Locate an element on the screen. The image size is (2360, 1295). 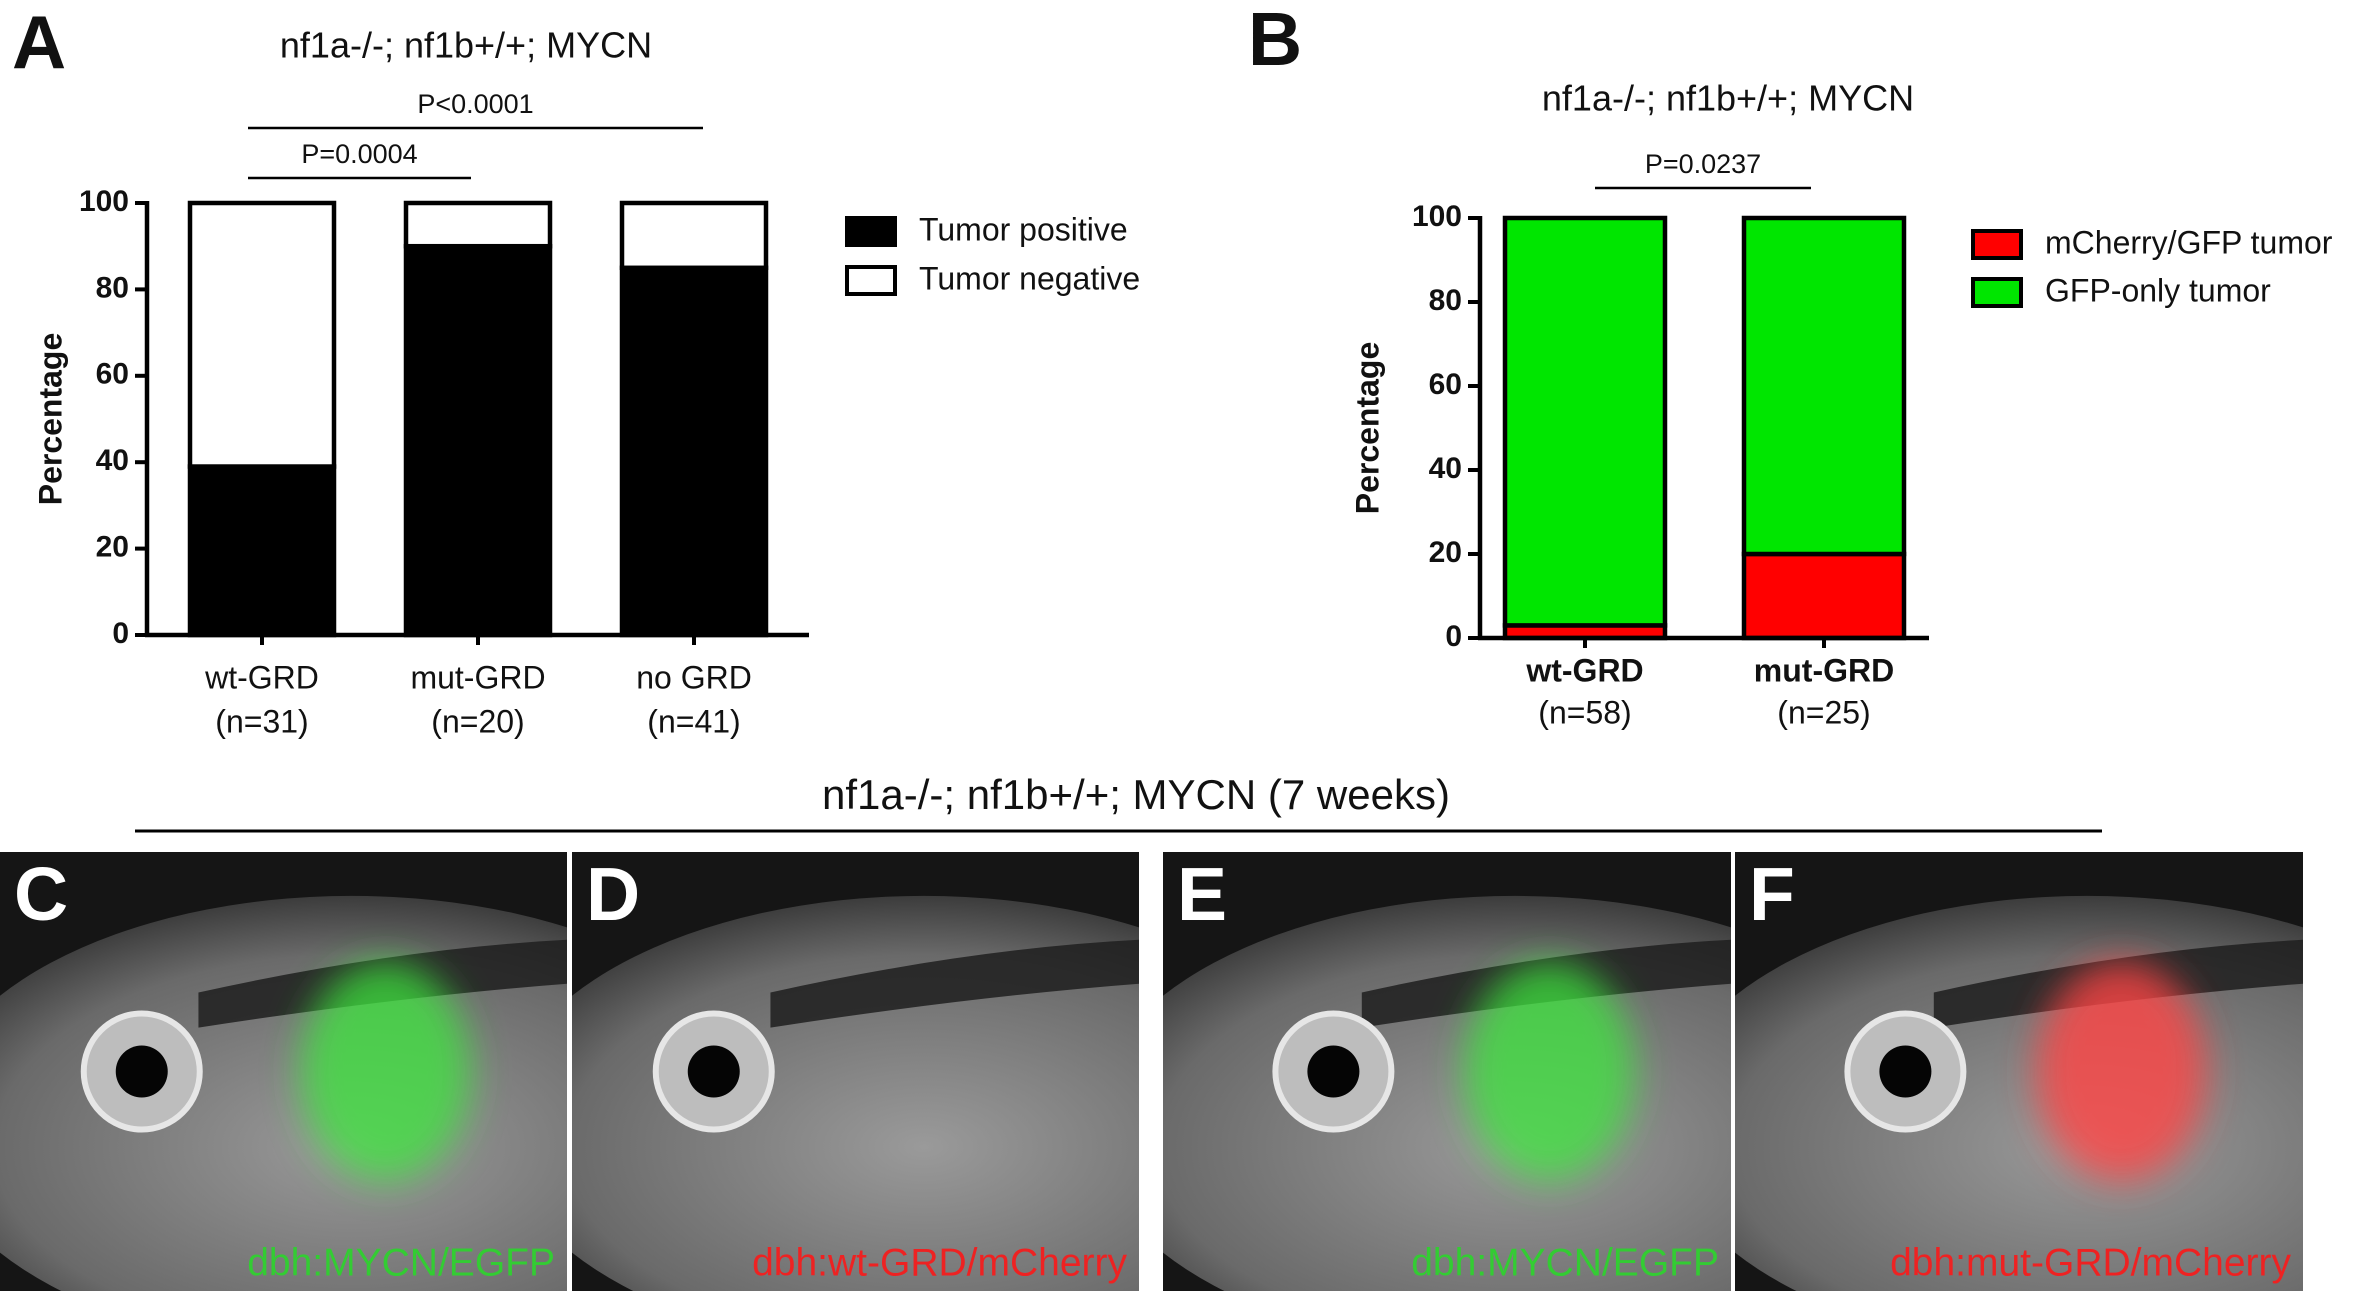
legend-label: mCherry/GFP tumor is located at coordinates (2189, 242).